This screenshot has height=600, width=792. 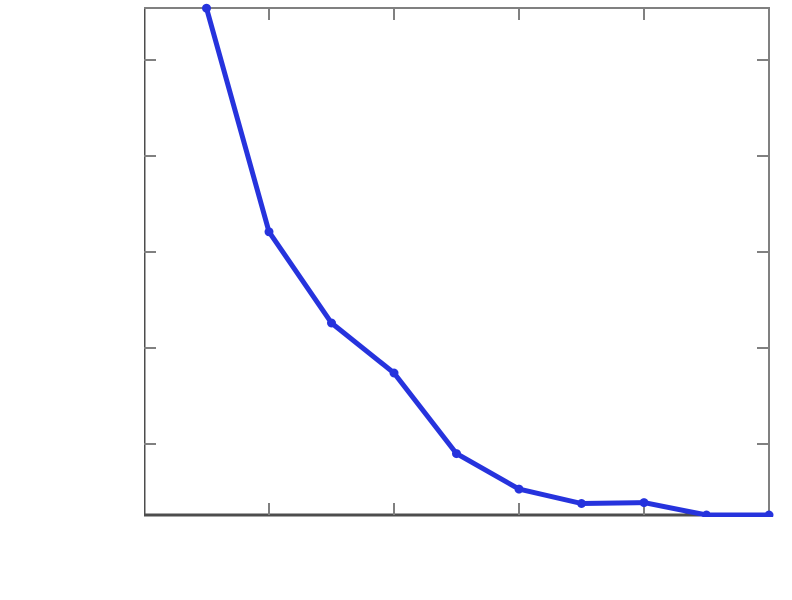 What do you see at coordinates (396, 558) in the screenshot?
I see `bottom-margin-mask` at bounding box center [396, 558].